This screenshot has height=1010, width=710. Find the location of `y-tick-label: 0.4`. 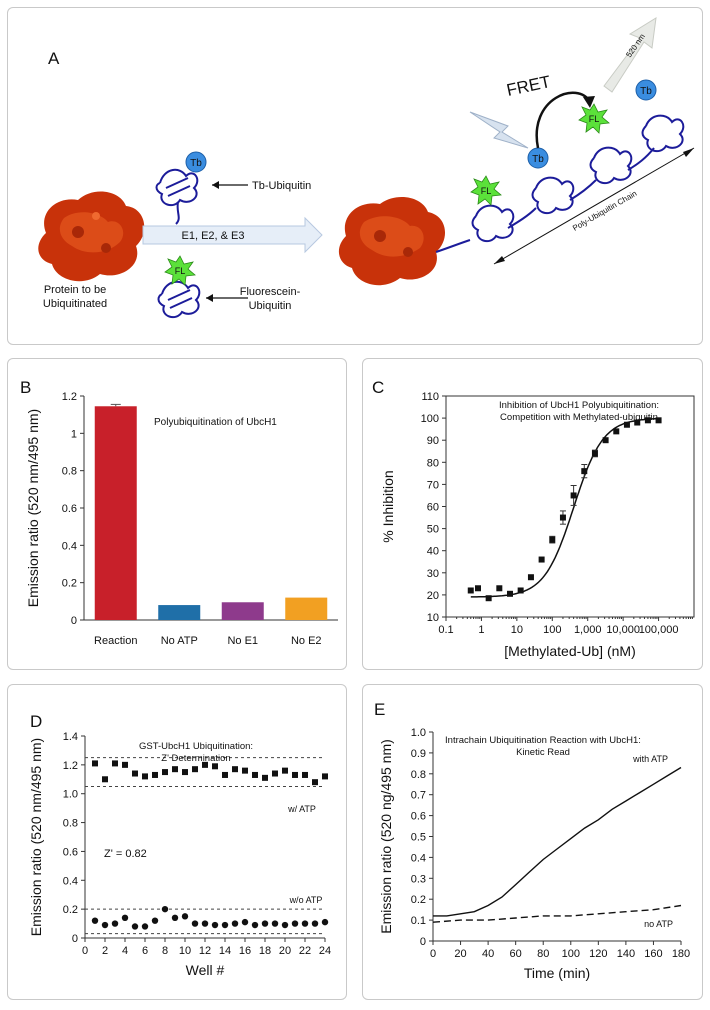

y-tick-label: 0.4 is located at coordinates (418, 858).